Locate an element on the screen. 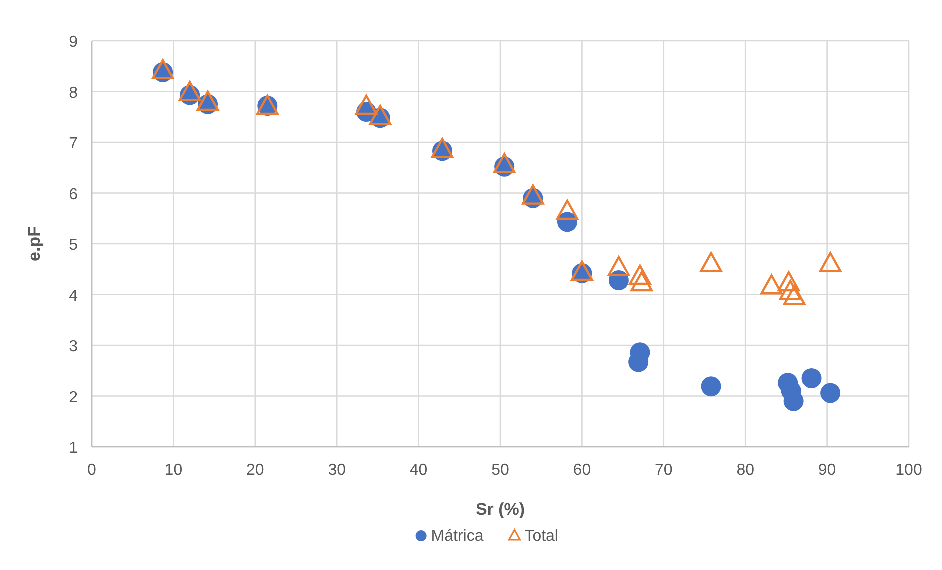  y-tick-label: 4 is located at coordinates (73, 296).